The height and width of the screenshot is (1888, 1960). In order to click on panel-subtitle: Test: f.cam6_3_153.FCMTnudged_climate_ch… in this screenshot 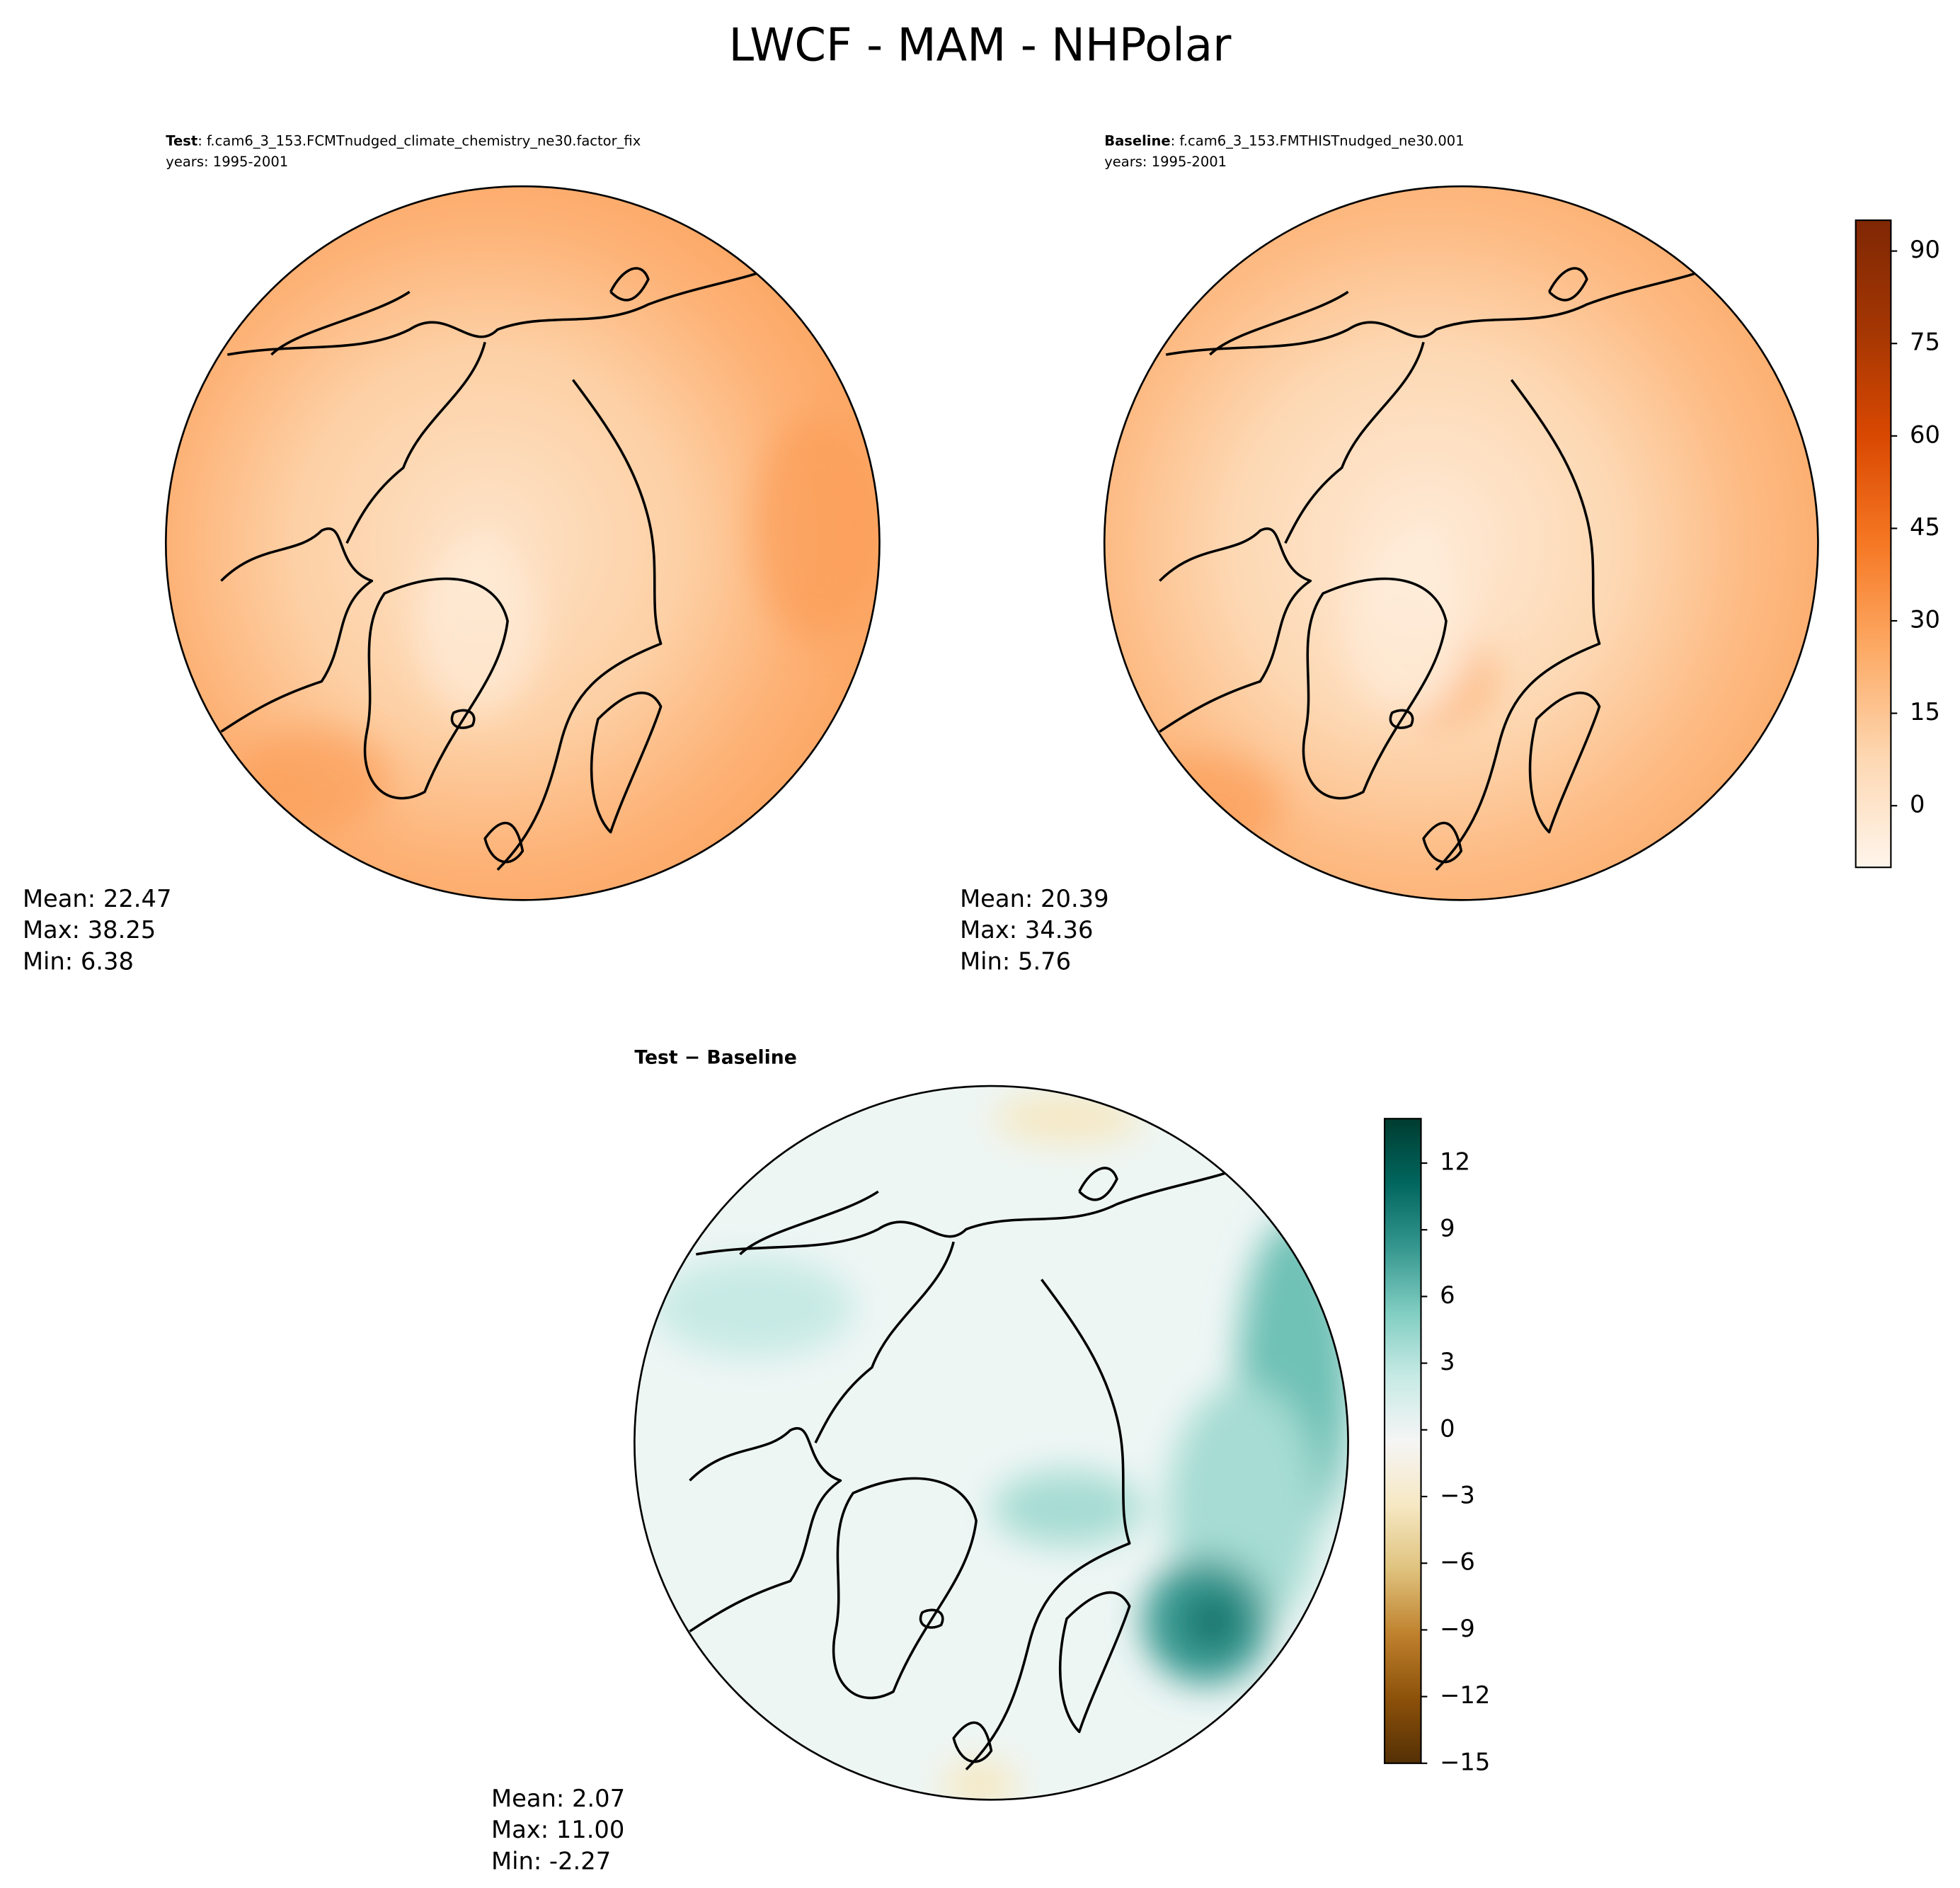, I will do `click(403, 140)`.